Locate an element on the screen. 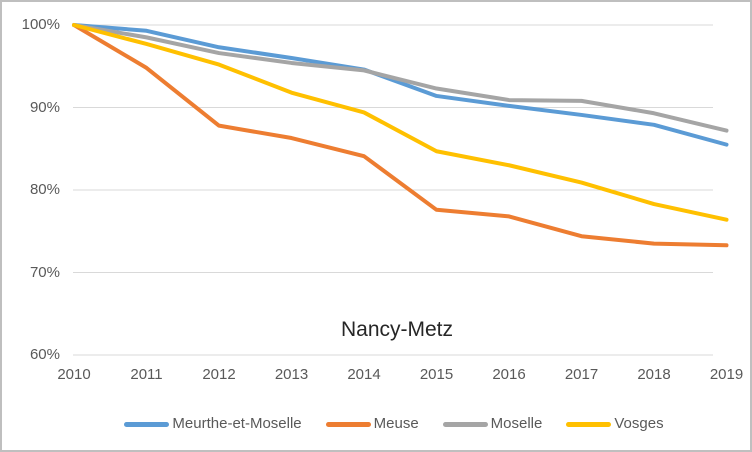 This screenshot has width=752, height=452. x-tick-label: 2016 is located at coordinates (509, 374).